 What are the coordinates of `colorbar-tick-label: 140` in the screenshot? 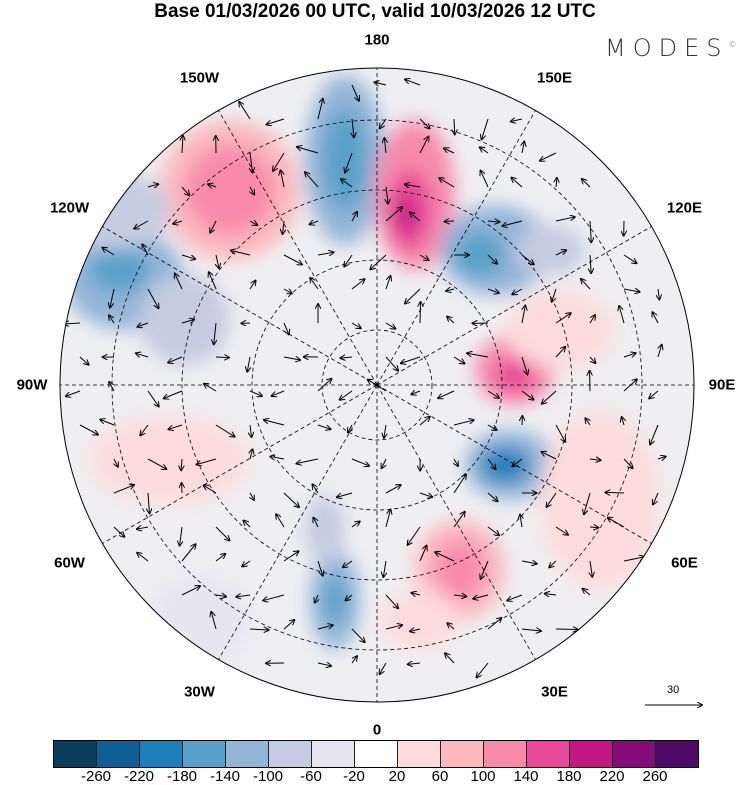 It's located at (525, 776).